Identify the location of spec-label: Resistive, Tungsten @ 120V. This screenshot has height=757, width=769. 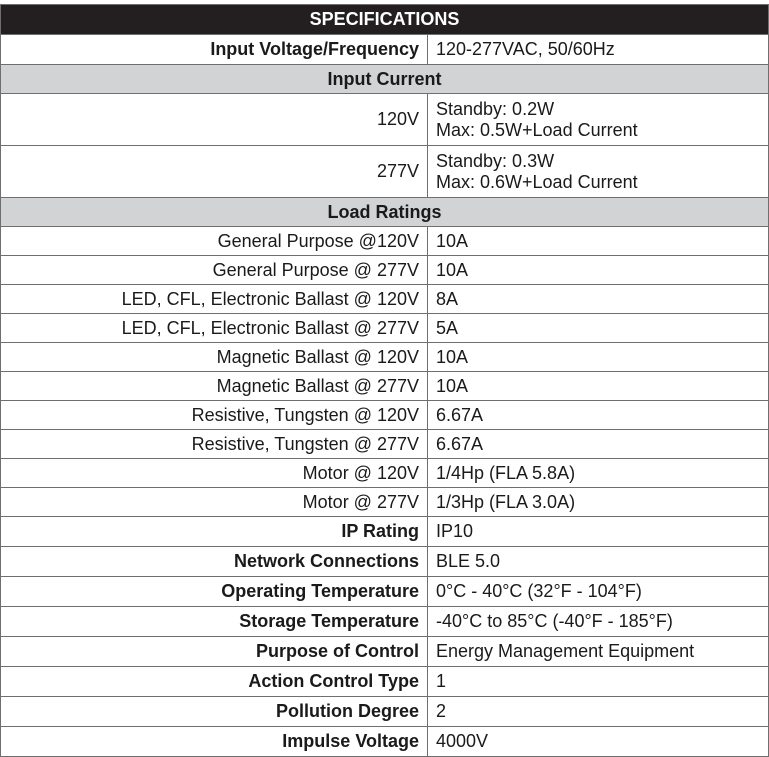
(214, 415).